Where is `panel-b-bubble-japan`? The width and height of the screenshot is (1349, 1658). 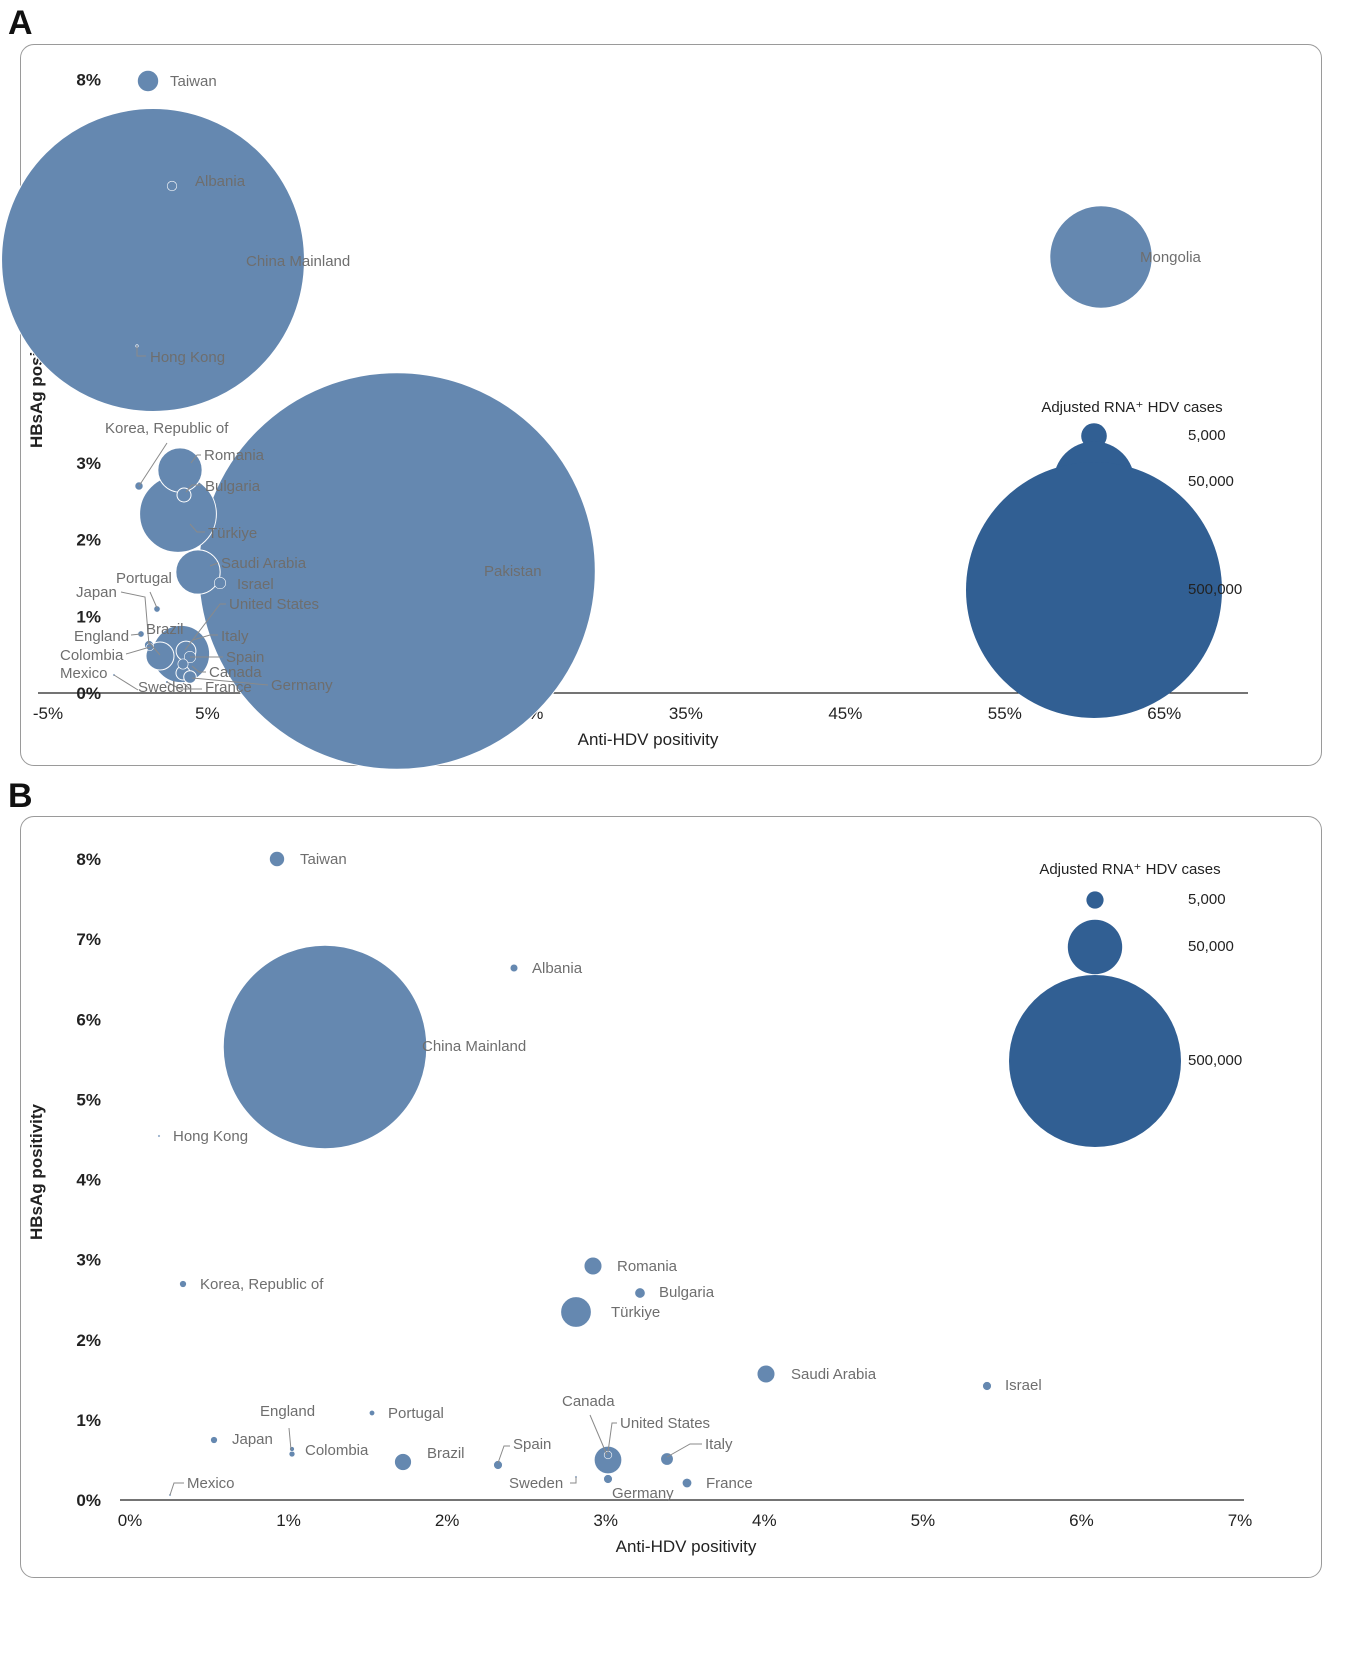
panel-b-bubble-japan is located at coordinates (214, 1440).